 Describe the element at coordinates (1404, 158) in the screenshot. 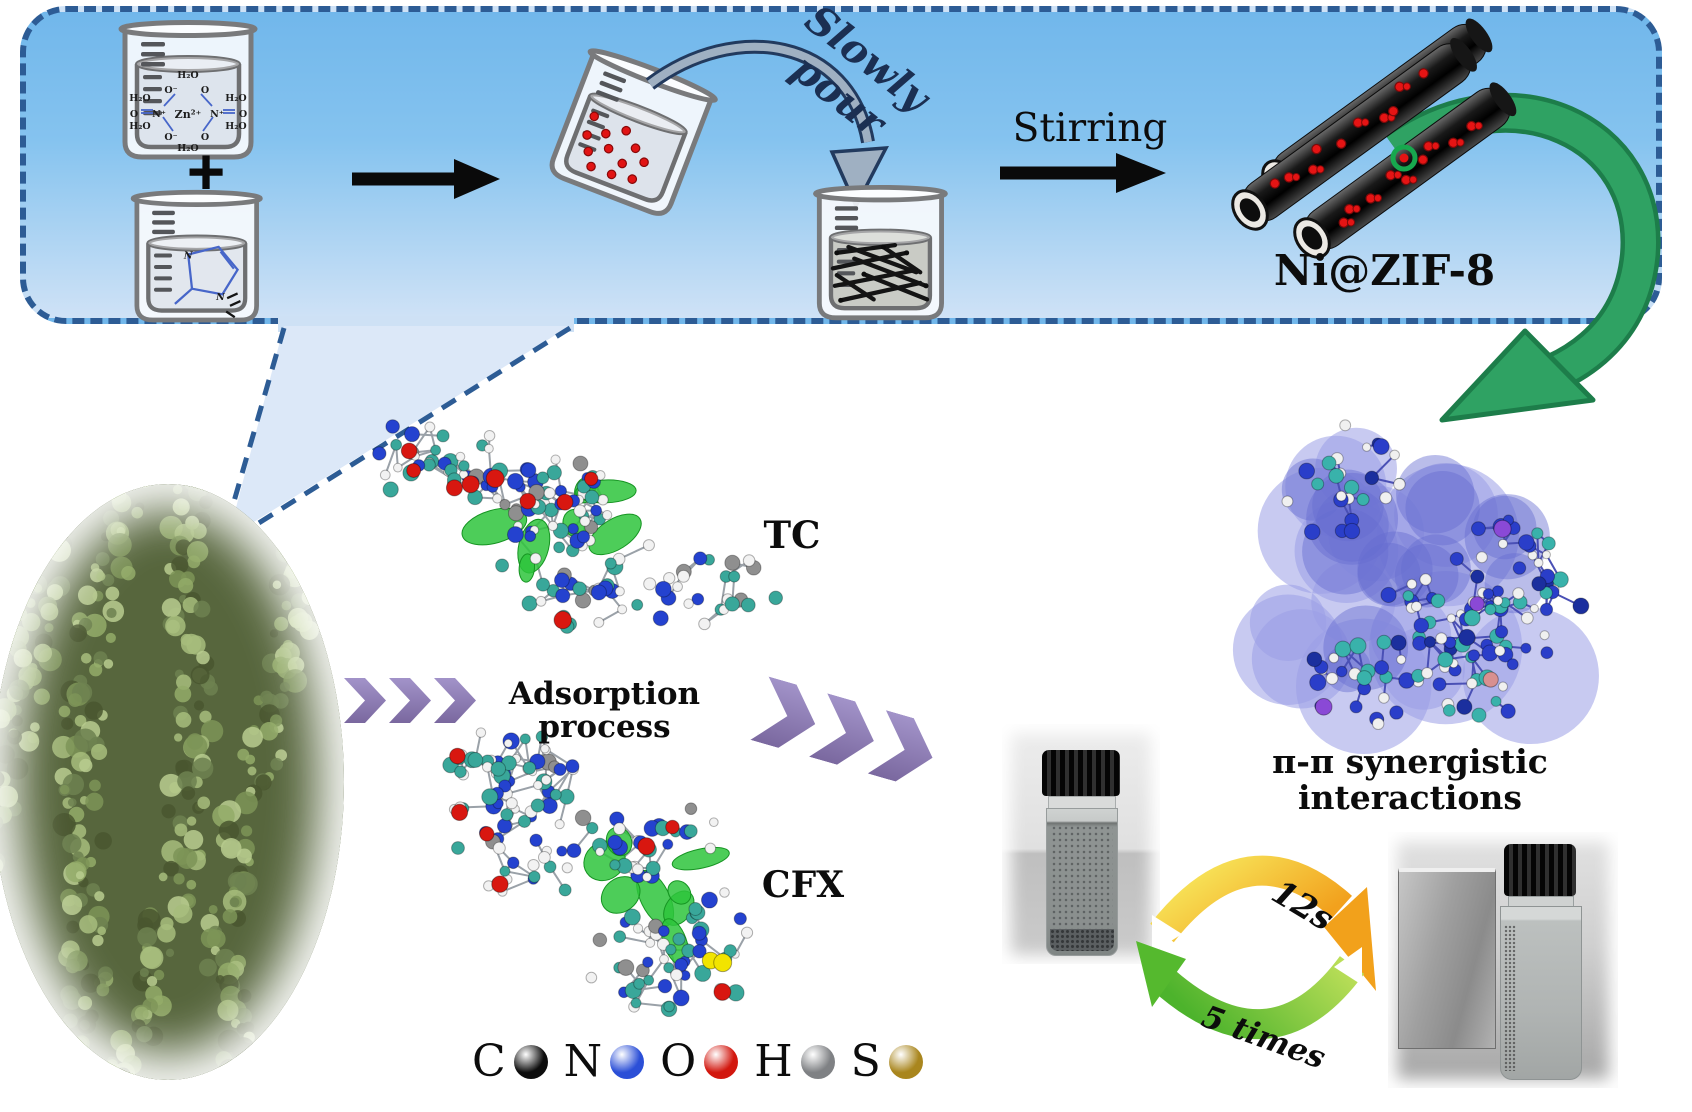

I see `highlight-ring` at that location.